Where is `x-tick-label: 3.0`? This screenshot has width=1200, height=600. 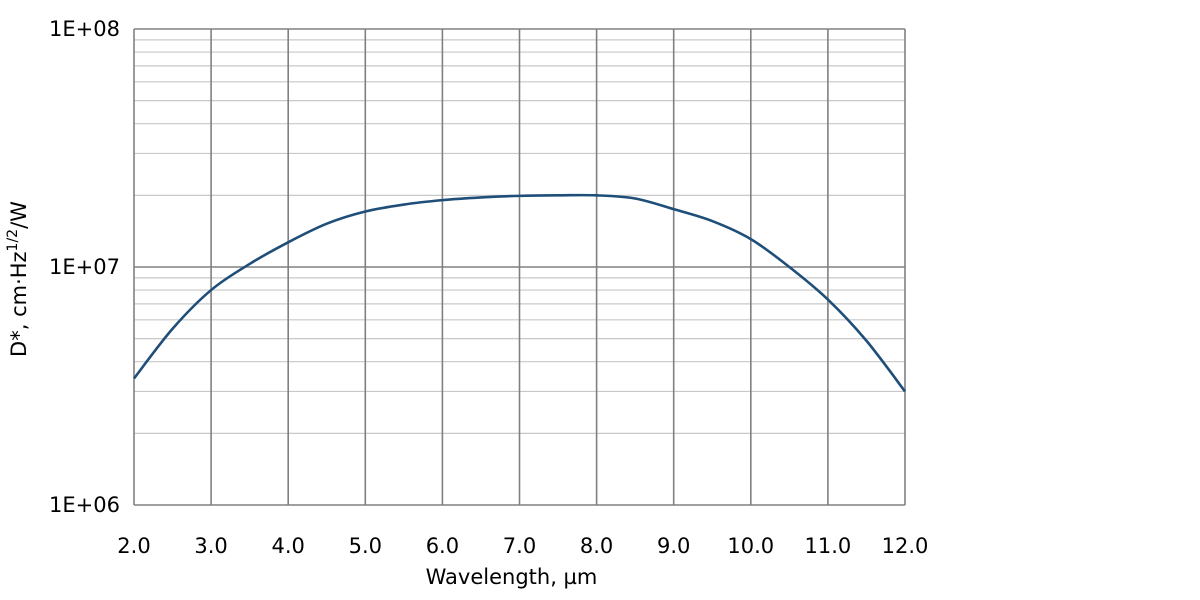
x-tick-label: 3.0 is located at coordinates (210, 546).